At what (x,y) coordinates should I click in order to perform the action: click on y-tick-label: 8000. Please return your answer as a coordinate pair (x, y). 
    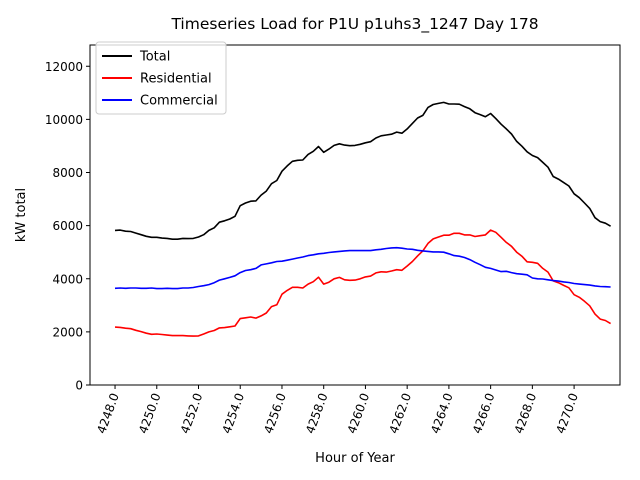
    Looking at the image, I should click on (67, 173).